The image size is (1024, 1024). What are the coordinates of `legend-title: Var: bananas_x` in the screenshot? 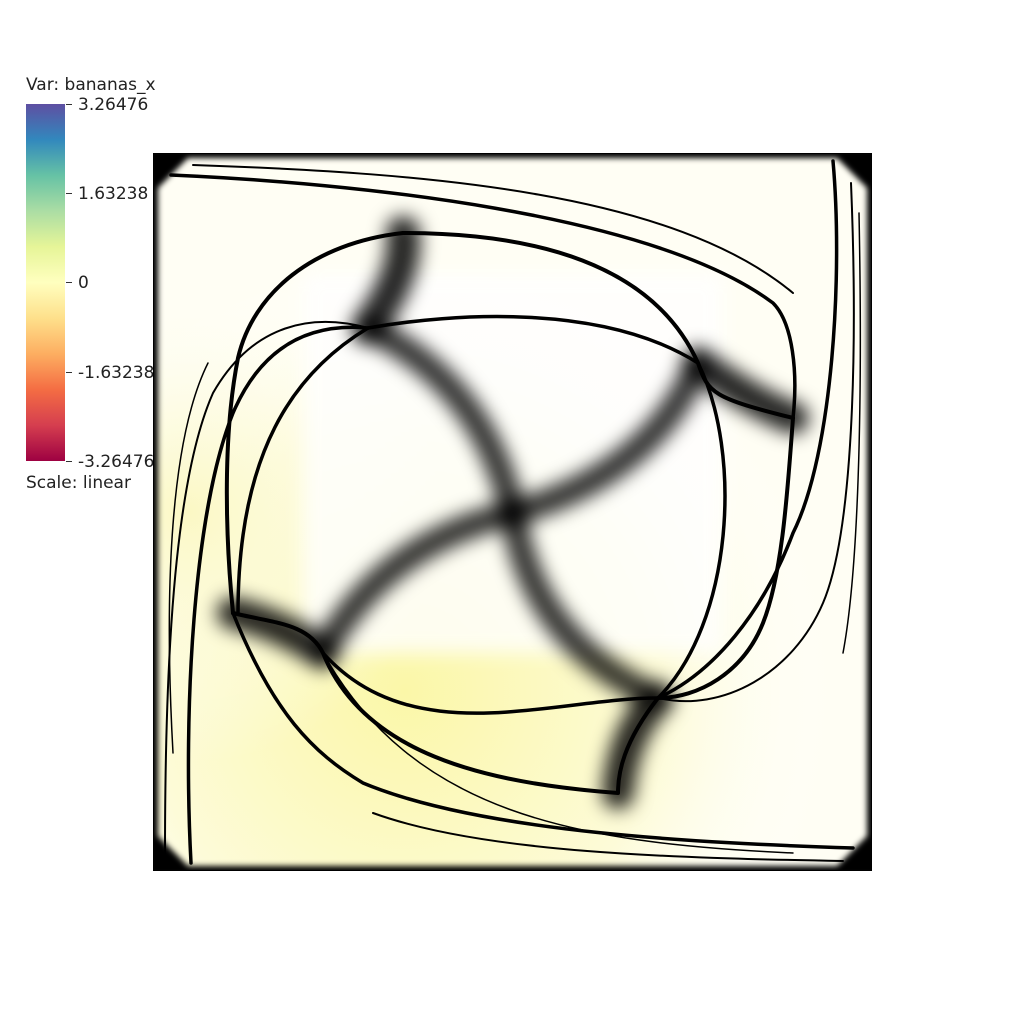 It's located at (91, 85).